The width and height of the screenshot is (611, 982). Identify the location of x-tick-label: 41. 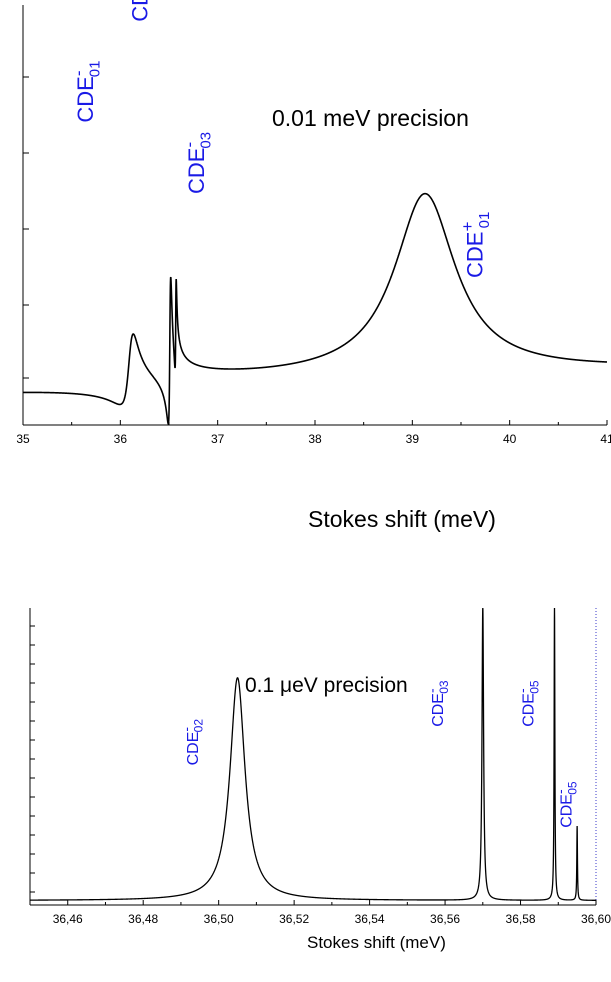
(605, 439).